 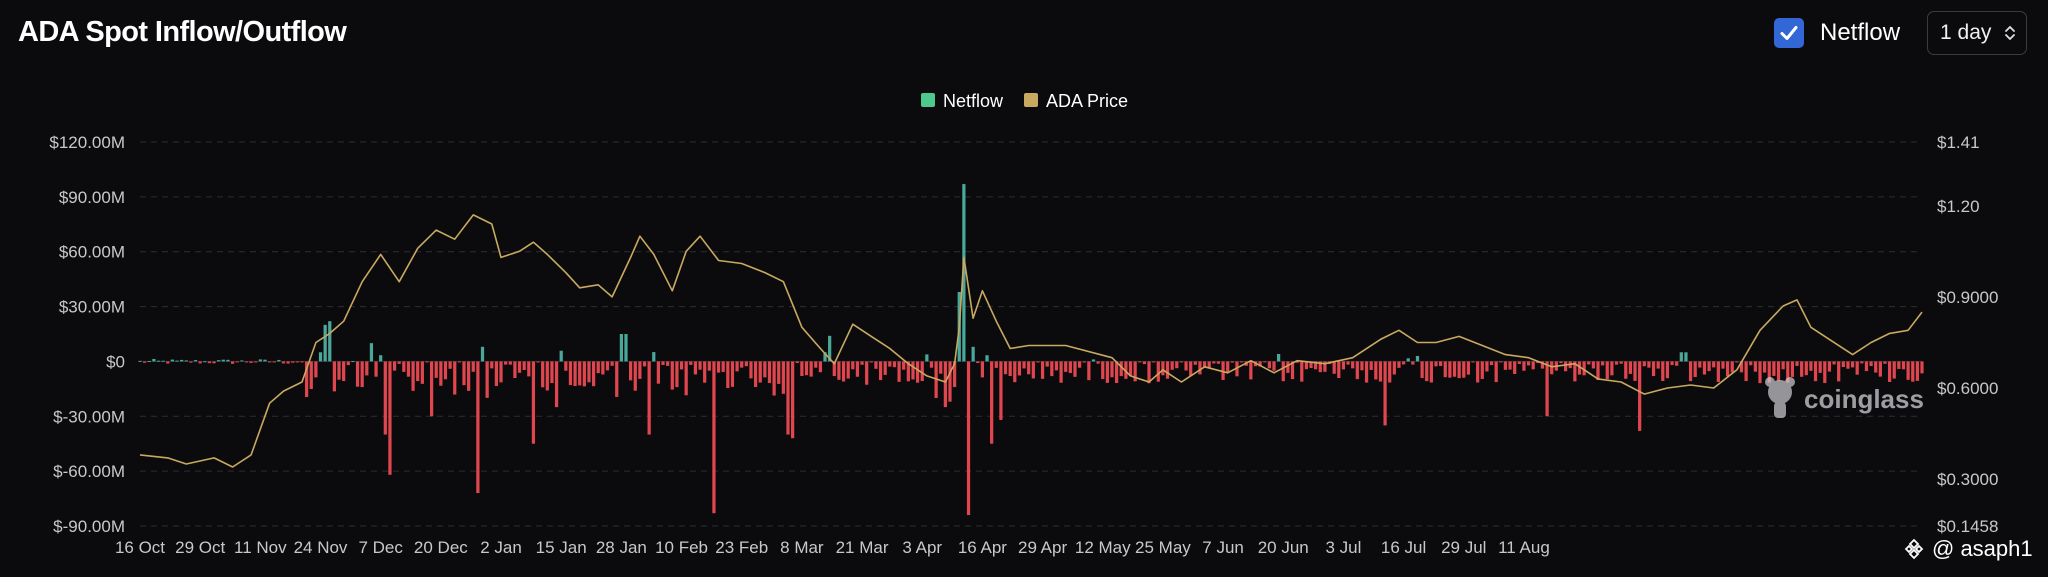 I want to click on x-tick-label: 29 Apr, so click(x=1042, y=547).